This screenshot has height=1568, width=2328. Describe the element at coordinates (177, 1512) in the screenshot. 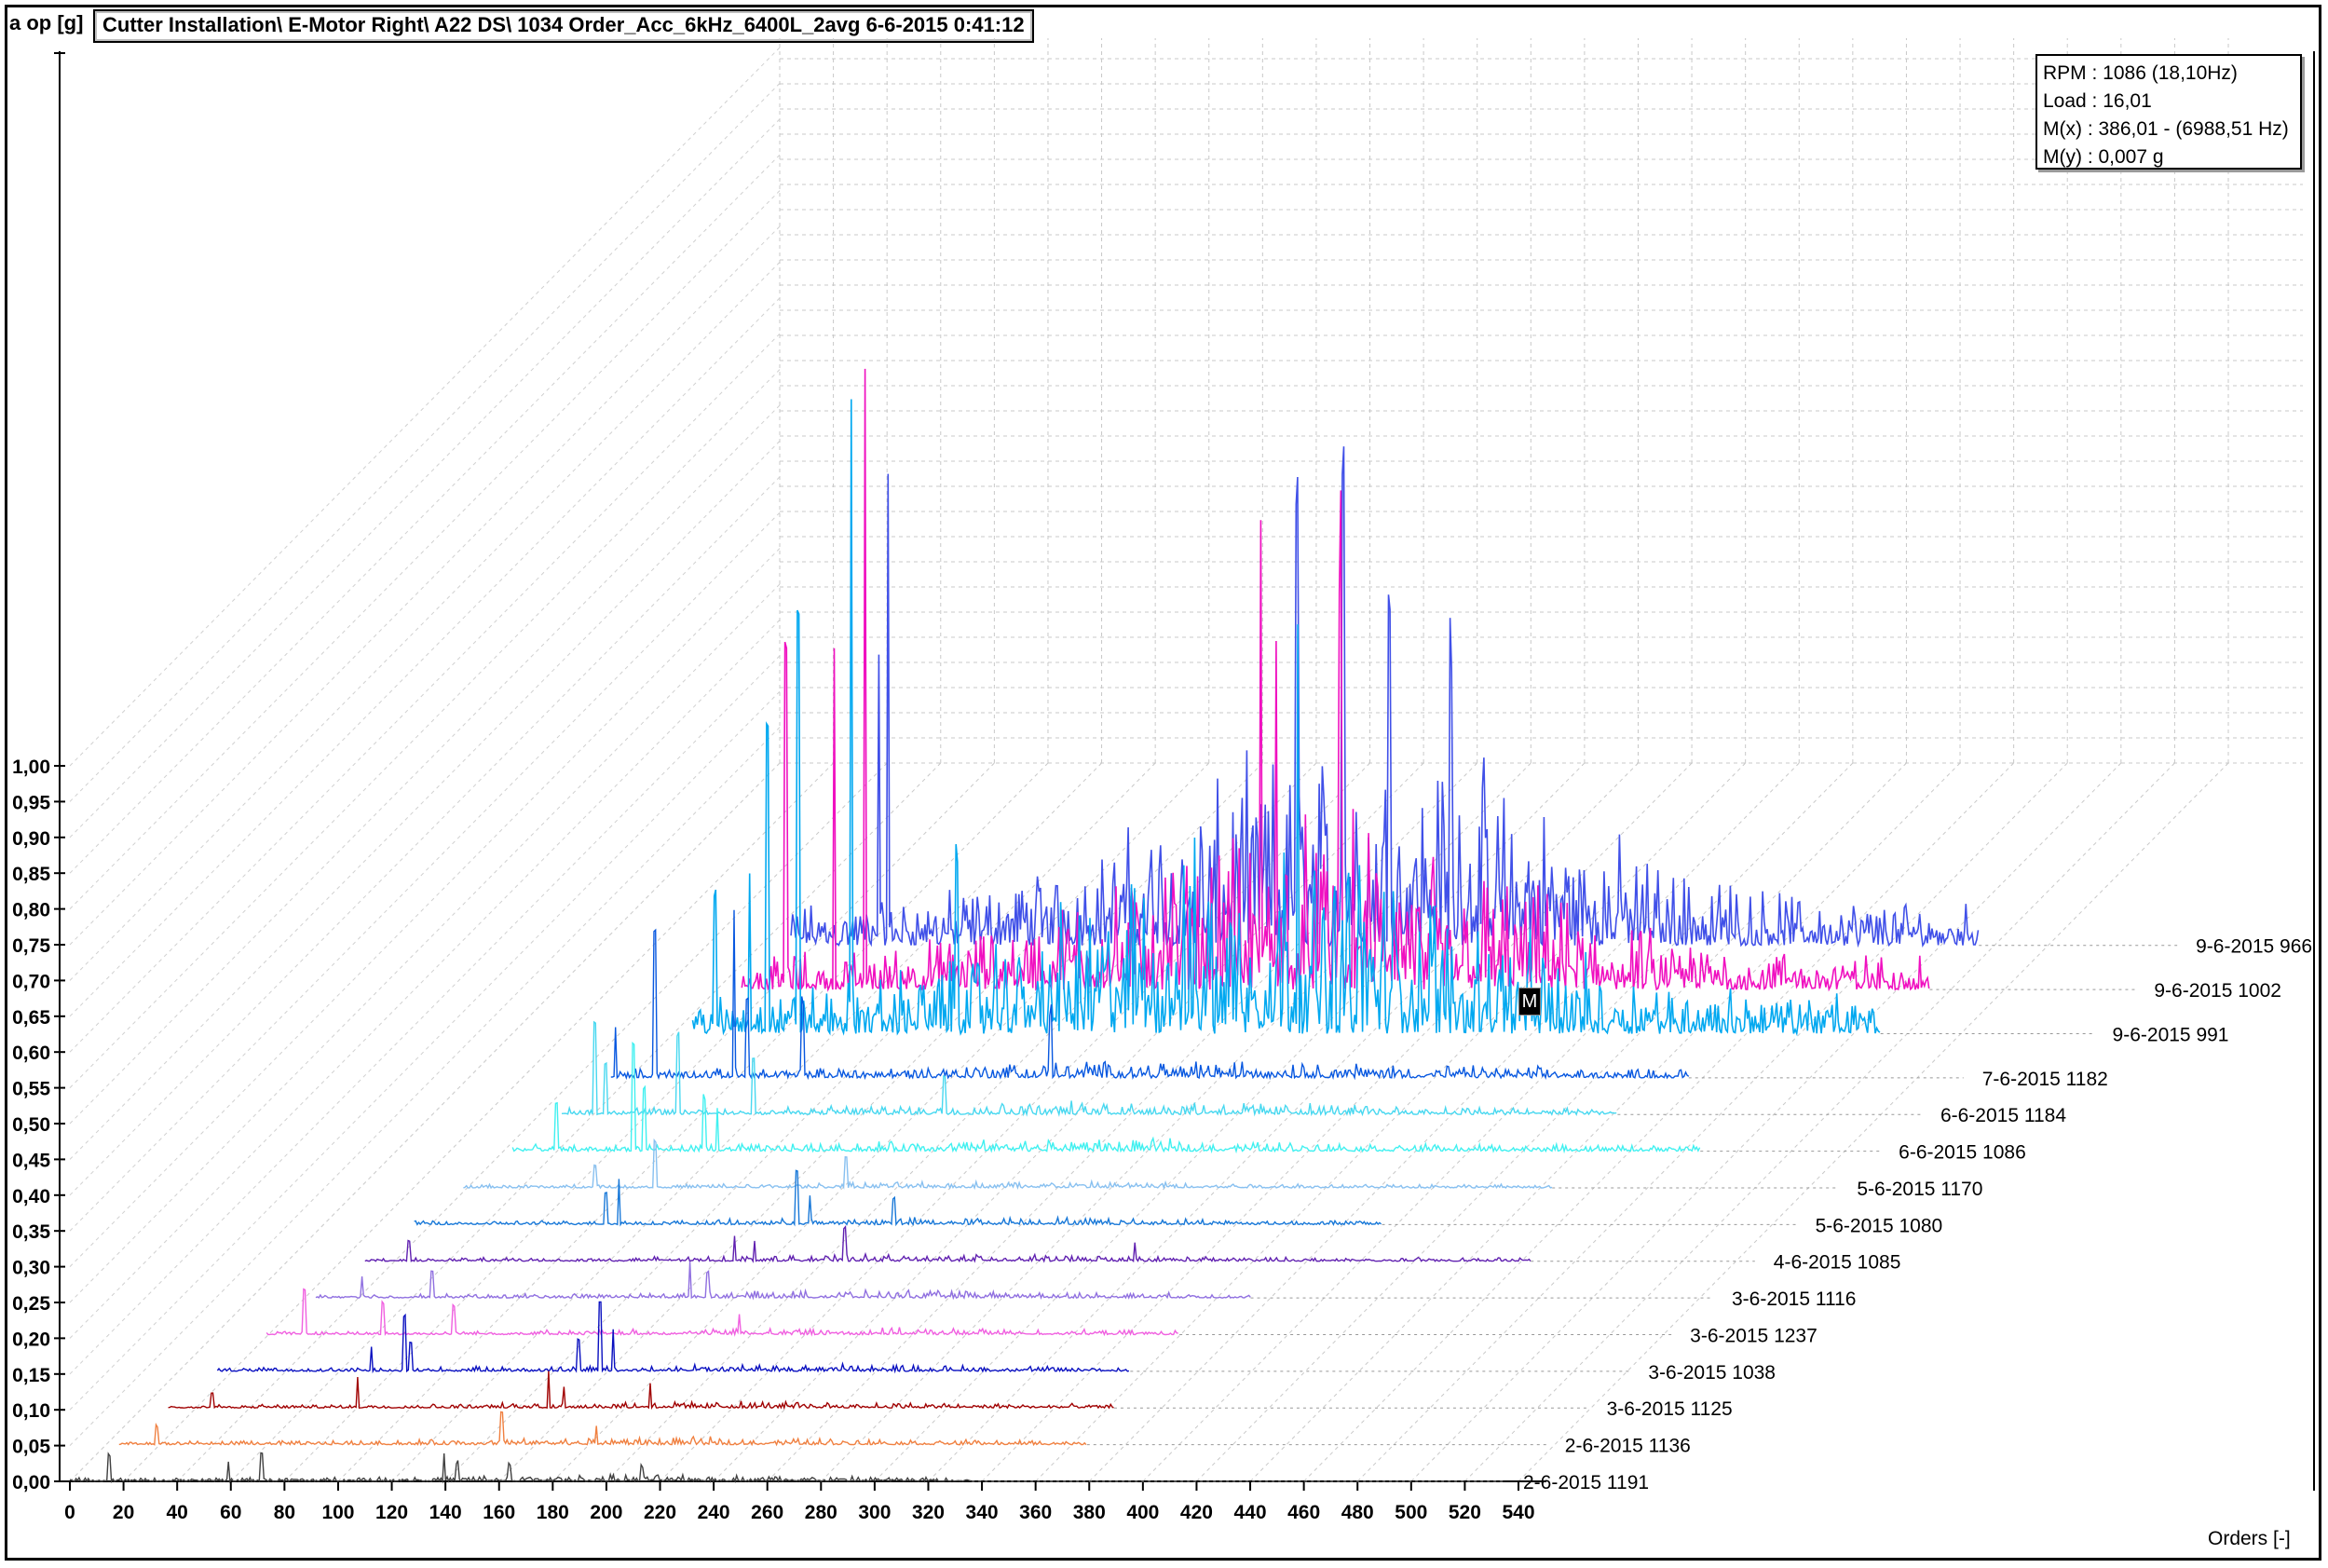

I see `x-tick-label: 40` at that location.